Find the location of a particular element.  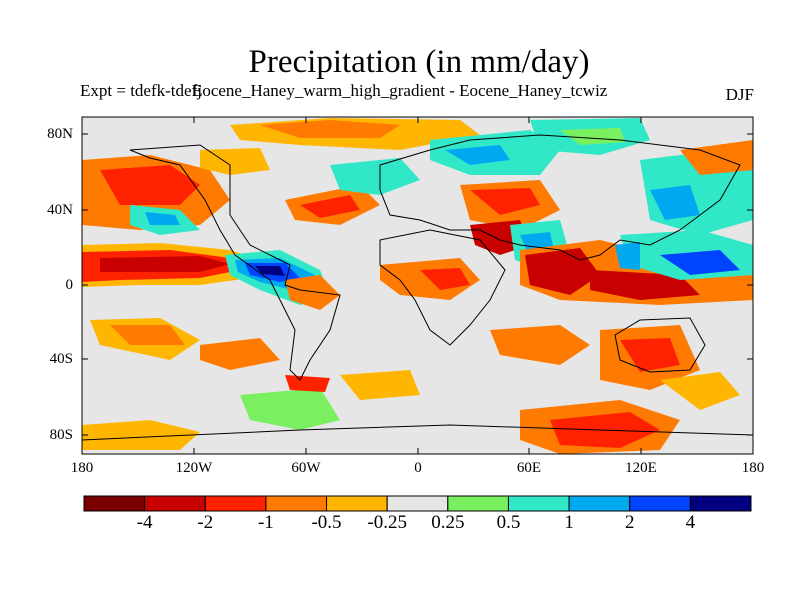

colorbar-label: 1 is located at coordinates (569, 522).